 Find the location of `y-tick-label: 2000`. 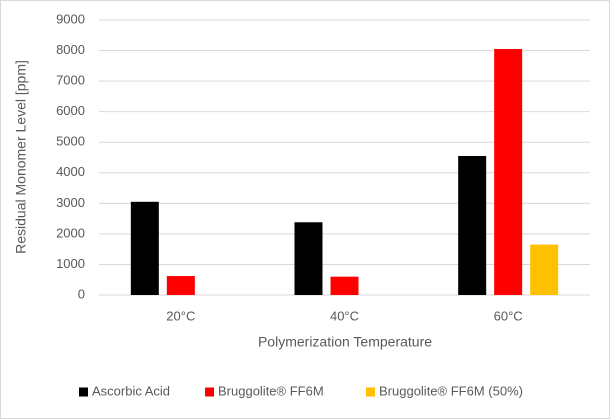

y-tick-label: 2000 is located at coordinates (70, 232).